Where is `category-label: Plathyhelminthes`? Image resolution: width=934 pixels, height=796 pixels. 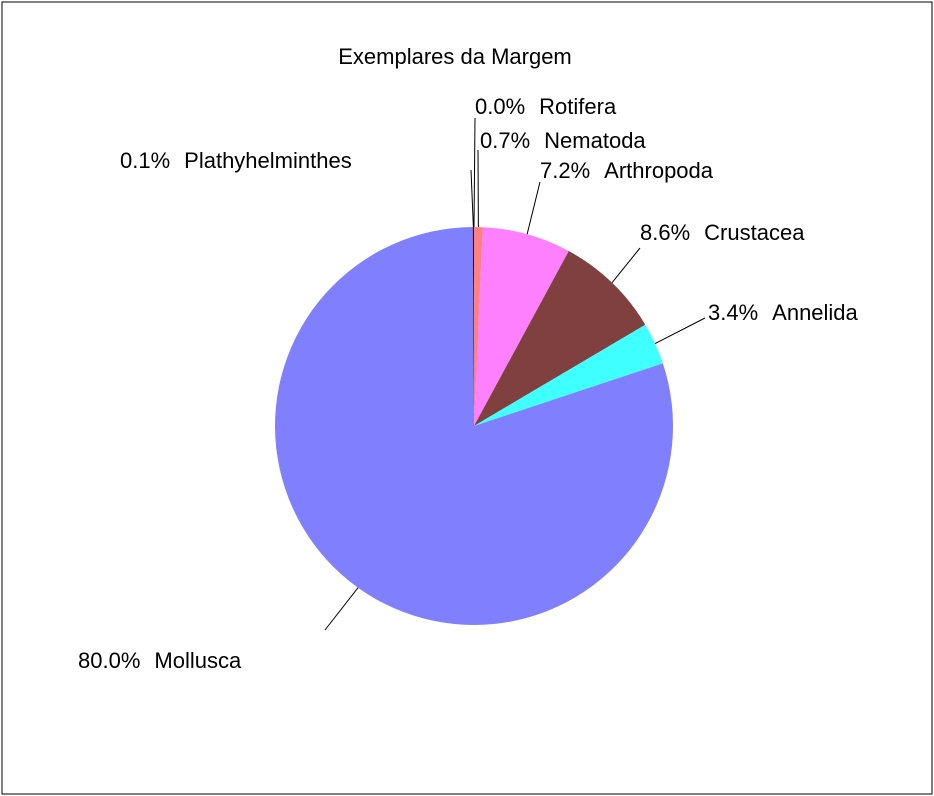 category-label: Plathyhelminthes is located at coordinates (268, 160).